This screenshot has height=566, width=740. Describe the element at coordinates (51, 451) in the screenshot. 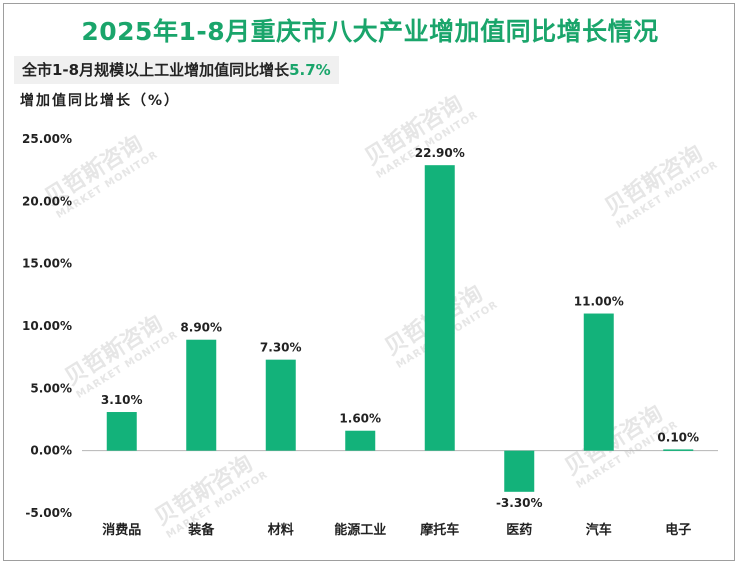

I see `y-tick-label: 0.00%` at that location.